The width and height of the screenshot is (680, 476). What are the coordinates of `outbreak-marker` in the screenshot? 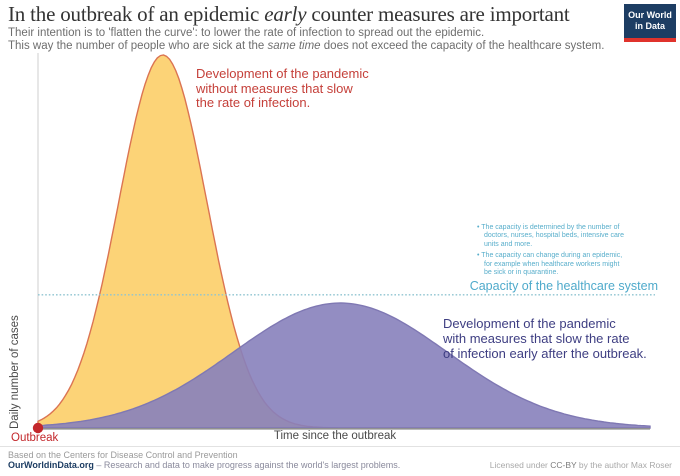 It's located at (38, 428).